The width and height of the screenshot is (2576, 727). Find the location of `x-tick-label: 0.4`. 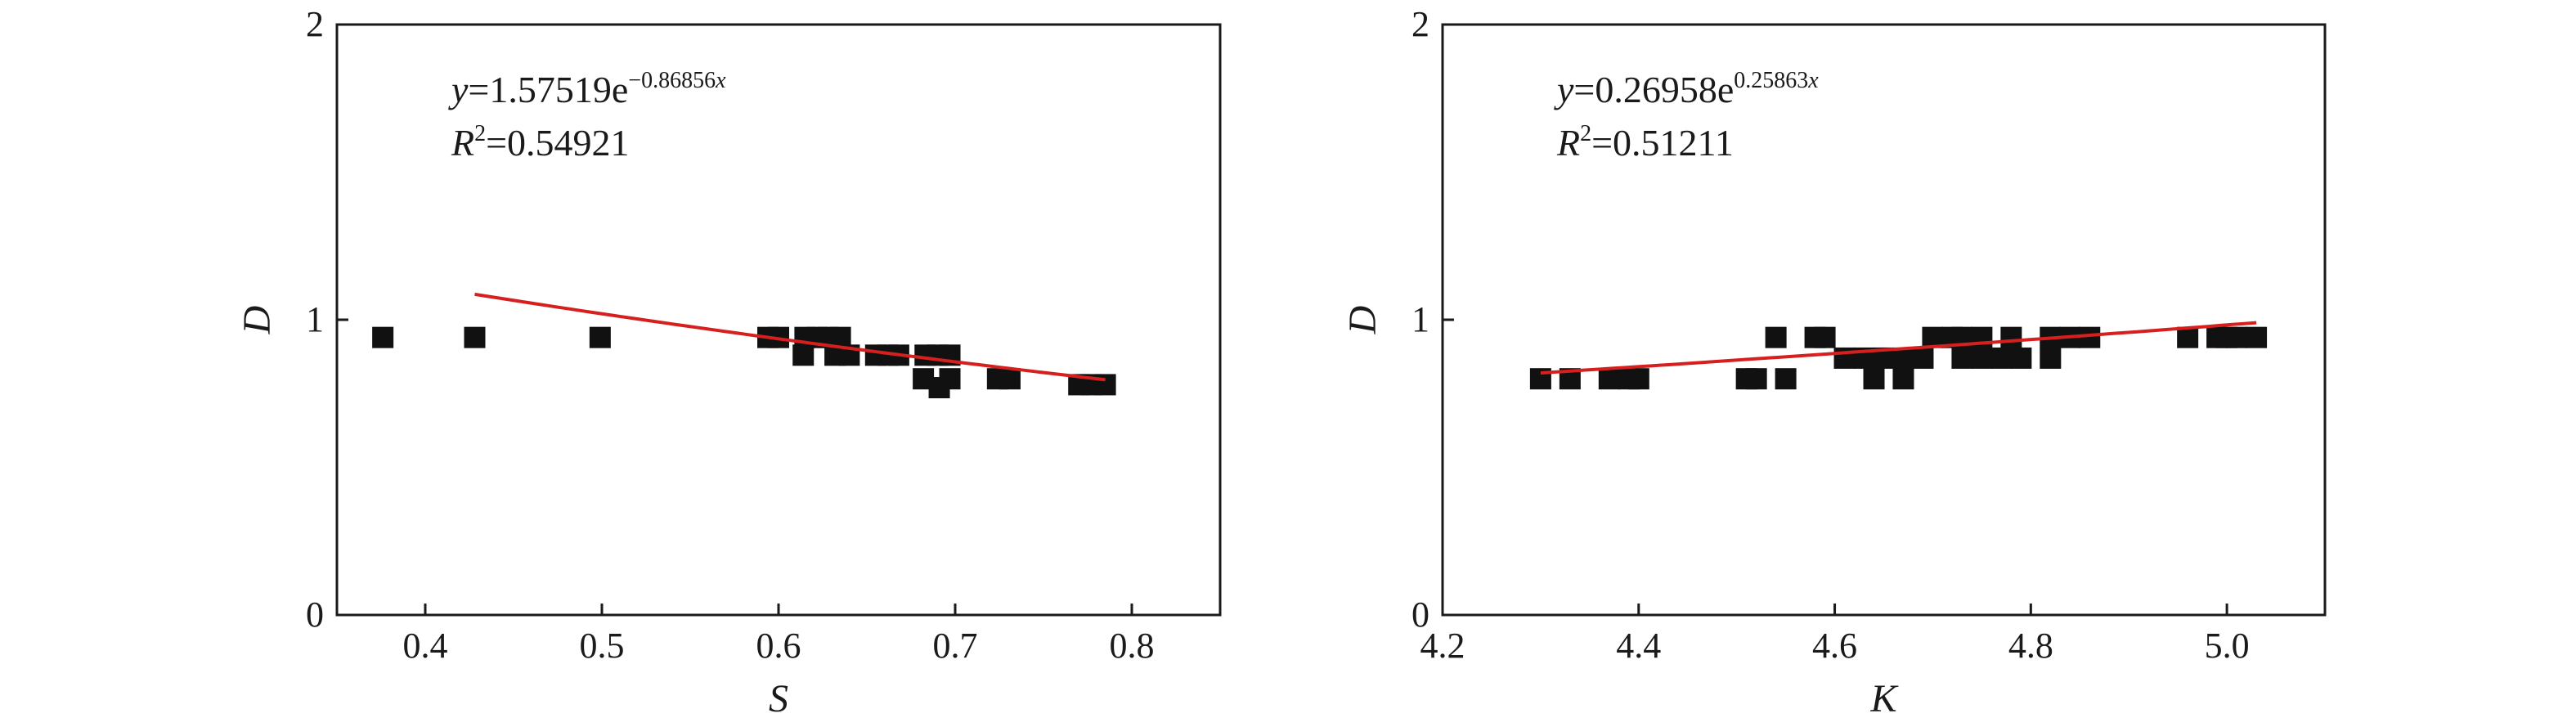

x-tick-label: 0.4 is located at coordinates (425, 646).